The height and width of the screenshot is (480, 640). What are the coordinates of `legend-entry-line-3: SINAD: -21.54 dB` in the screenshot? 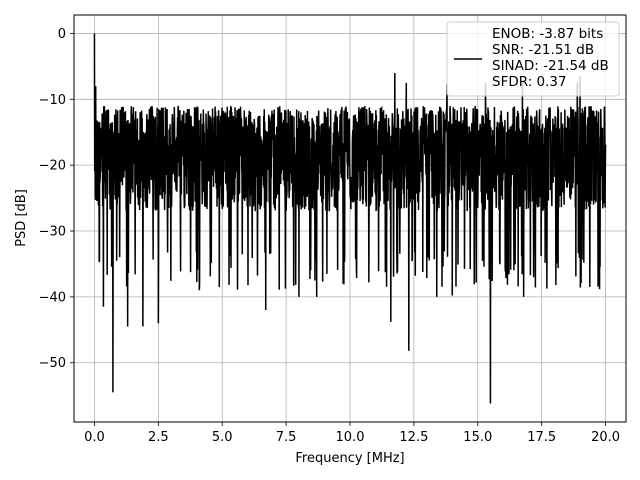 It's located at (550, 66).